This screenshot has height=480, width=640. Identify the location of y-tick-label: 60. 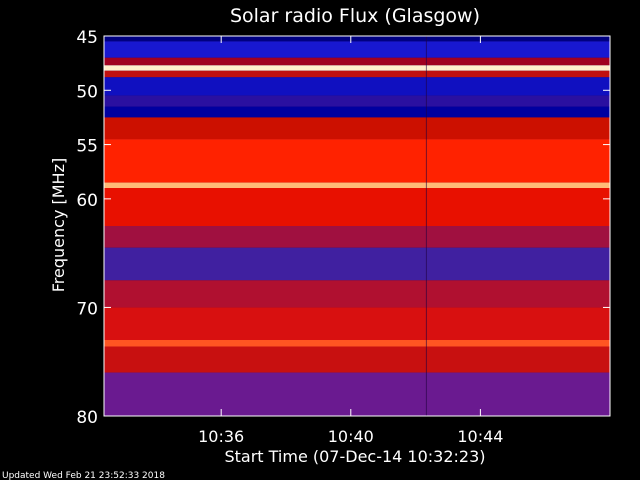
(87, 201).